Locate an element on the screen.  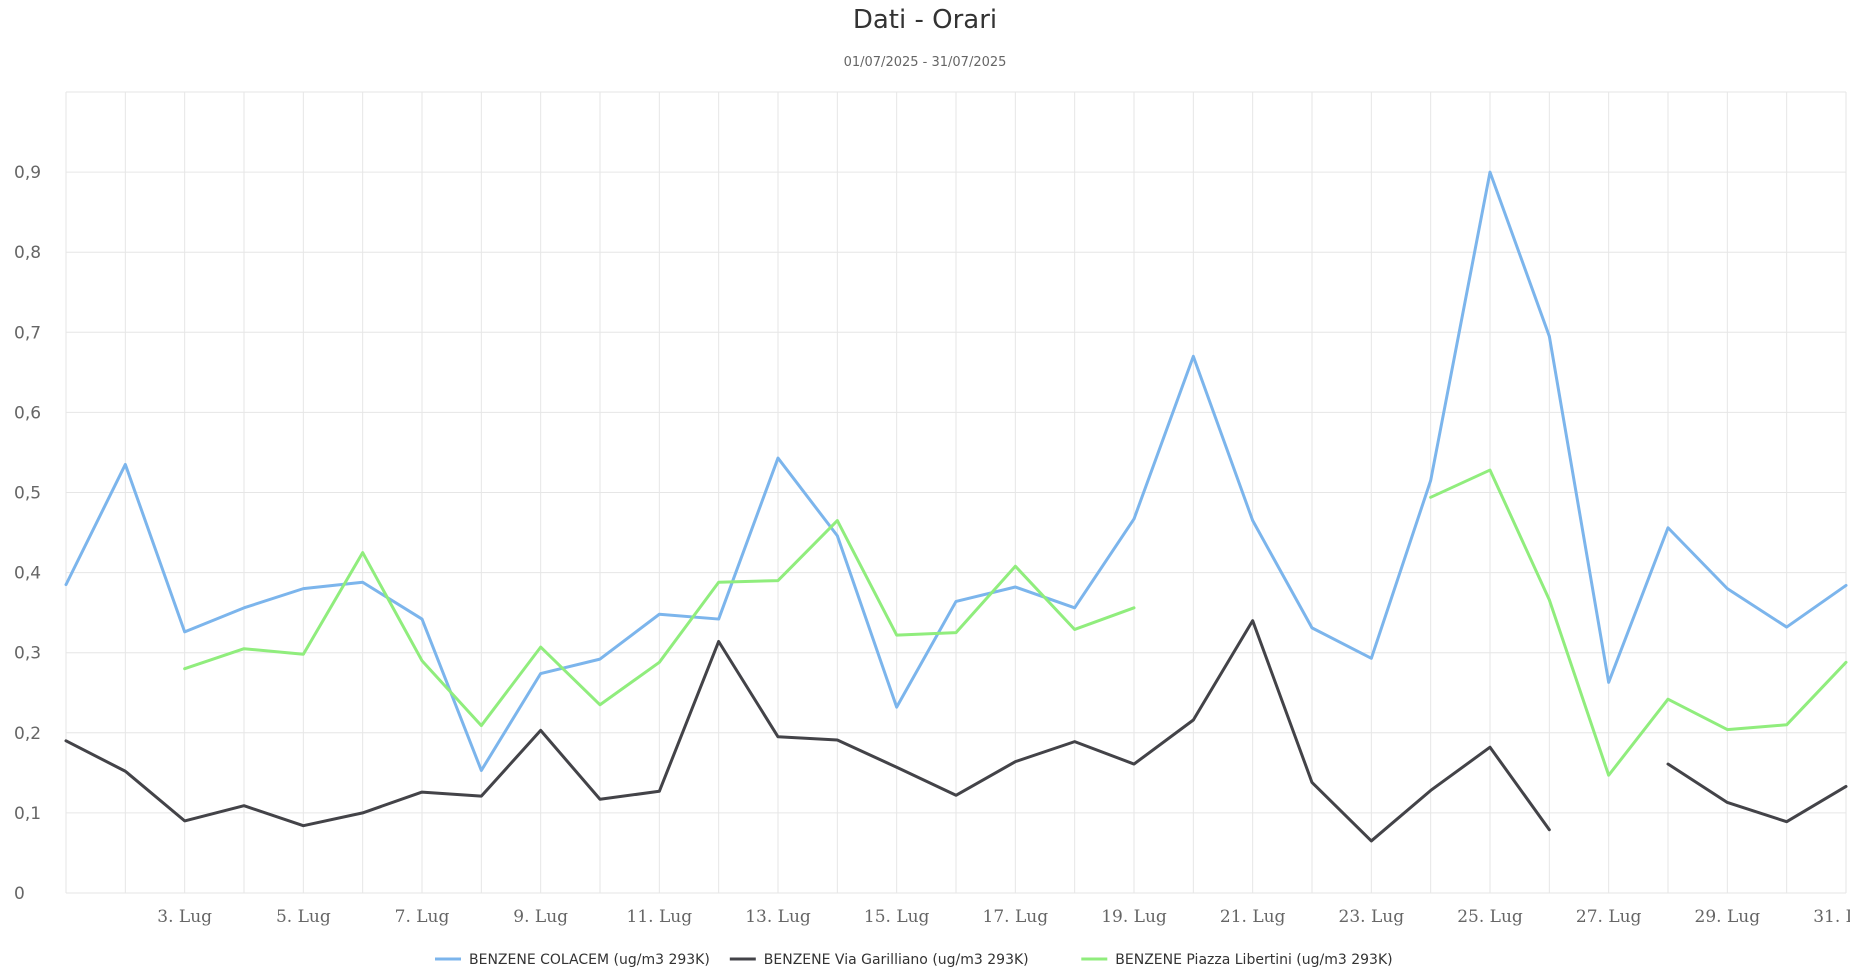
chart-title: Dati - Orari is located at coordinates (925, 20).